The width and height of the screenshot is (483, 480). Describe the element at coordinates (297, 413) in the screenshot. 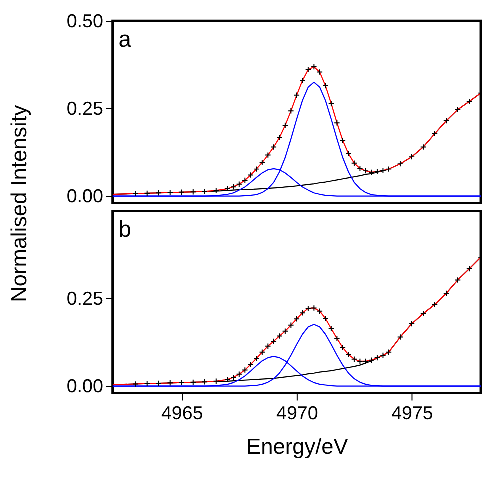

I see `x-tick-label: 4970` at that location.